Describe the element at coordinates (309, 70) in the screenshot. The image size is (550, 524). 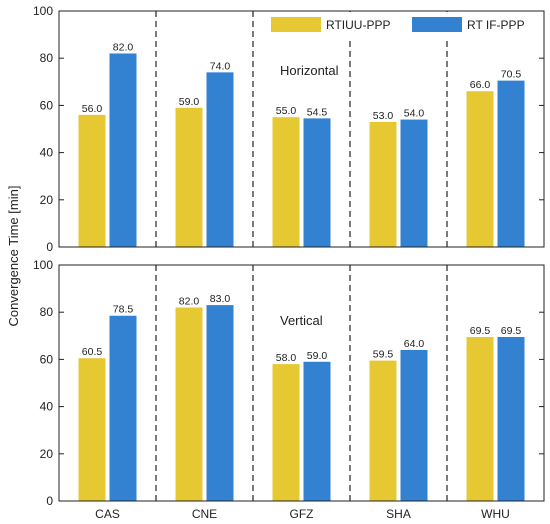
I see `panel-annotation: Horizontal` at that location.